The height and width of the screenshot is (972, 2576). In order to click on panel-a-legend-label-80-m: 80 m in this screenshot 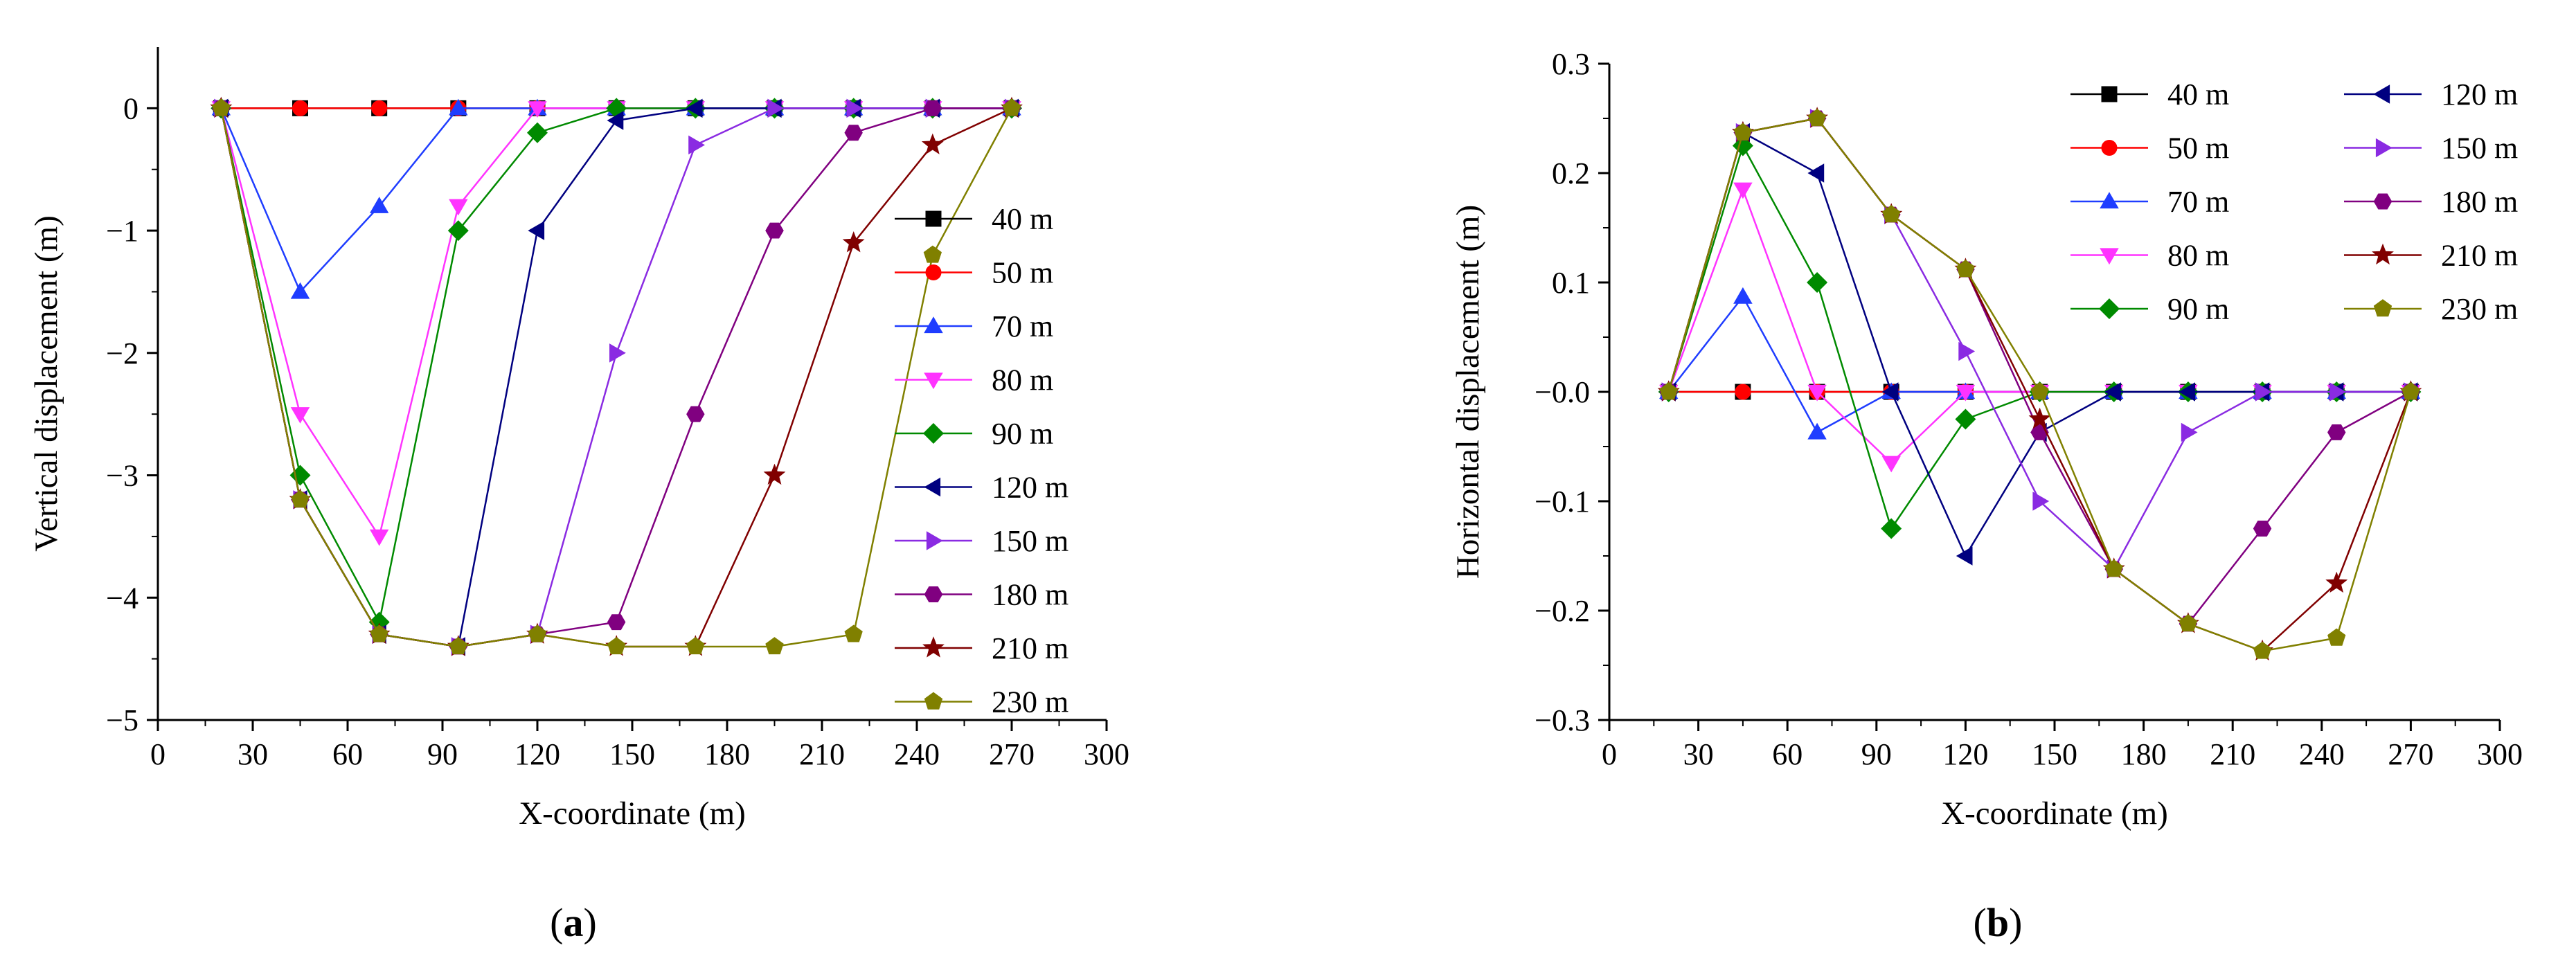, I will do `click(1023, 380)`.